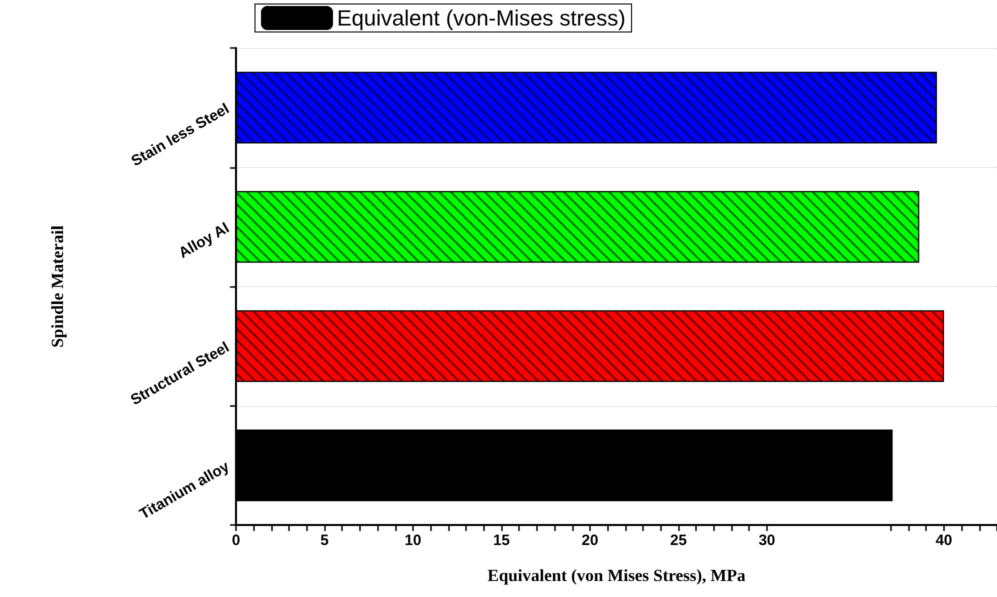 The width and height of the screenshot is (997, 597). Describe the element at coordinates (180, 135) in the screenshot. I see `y-tick-label: Stain less Steel` at that location.